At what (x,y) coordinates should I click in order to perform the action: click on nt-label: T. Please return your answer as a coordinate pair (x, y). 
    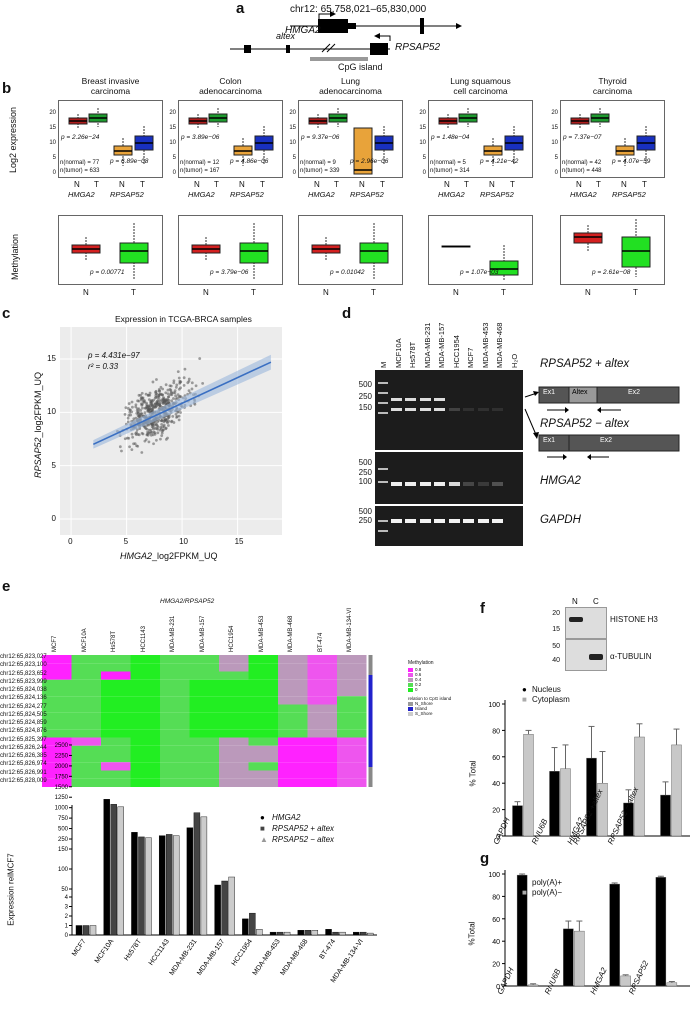
    Looking at the image, I should click on (466, 184).